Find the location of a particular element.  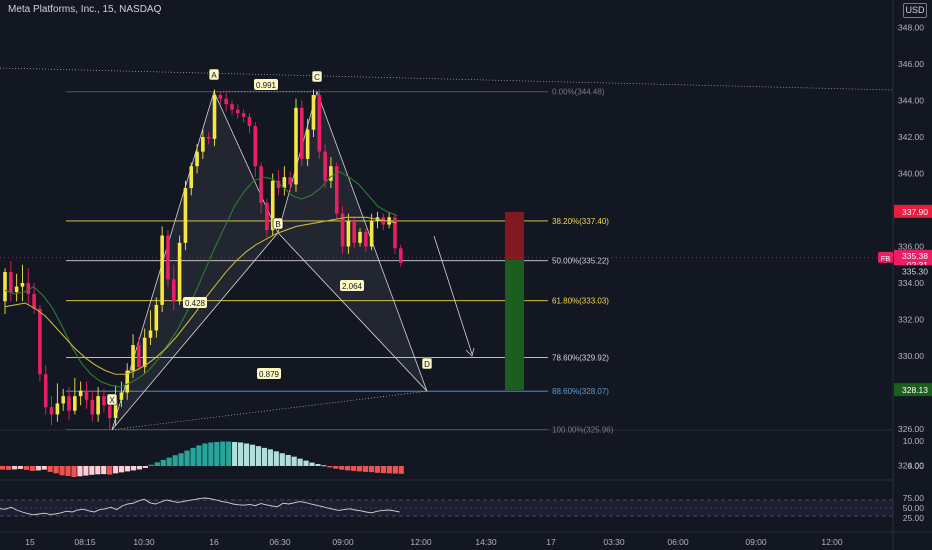

time-tick: 17 is located at coordinates (551, 542).